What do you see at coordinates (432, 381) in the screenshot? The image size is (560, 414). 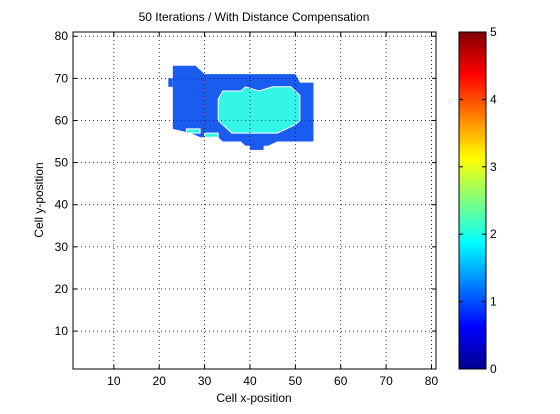 I see `x-tick-label: 80` at bounding box center [432, 381].